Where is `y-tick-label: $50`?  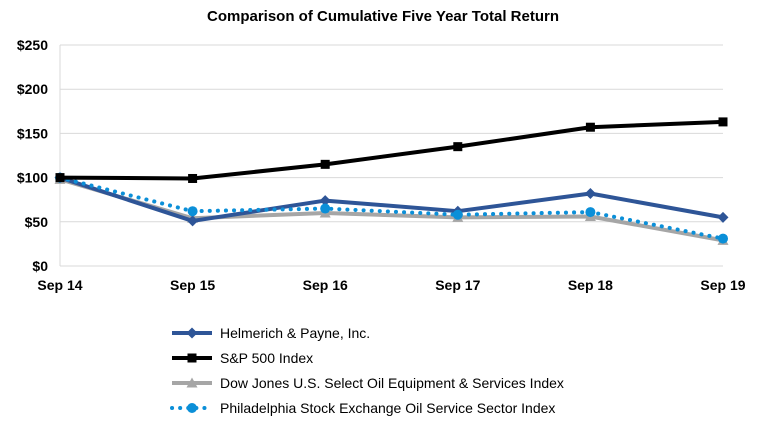
y-tick-label: $50 is located at coordinates (37, 222).